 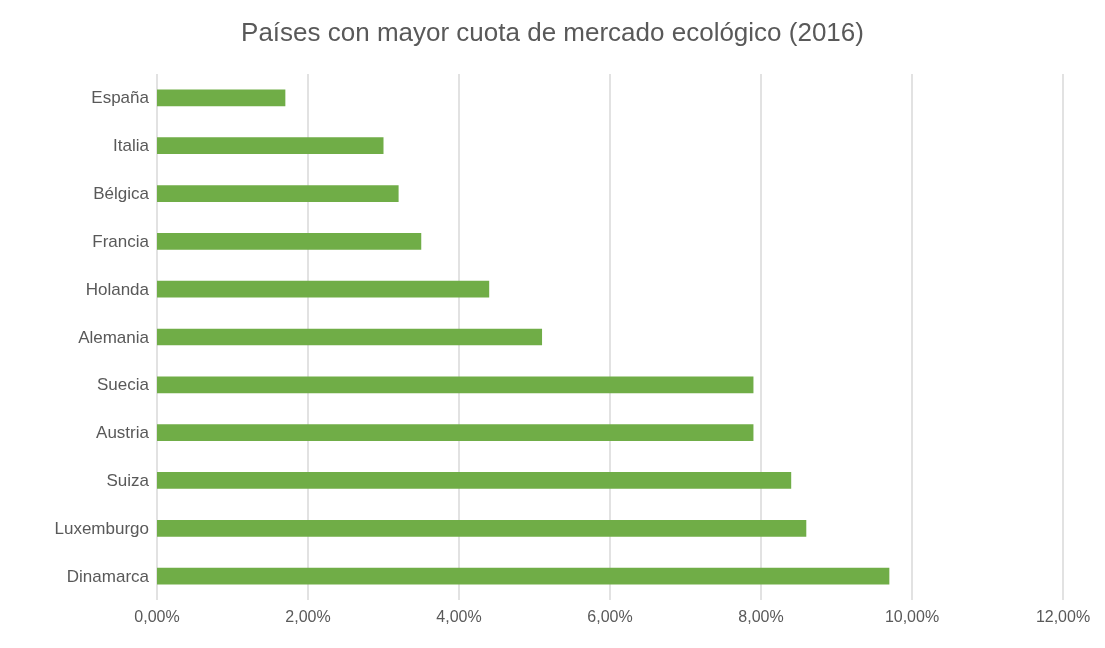 I want to click on y-tick-label: Suecia, so click(x=123, y=385).